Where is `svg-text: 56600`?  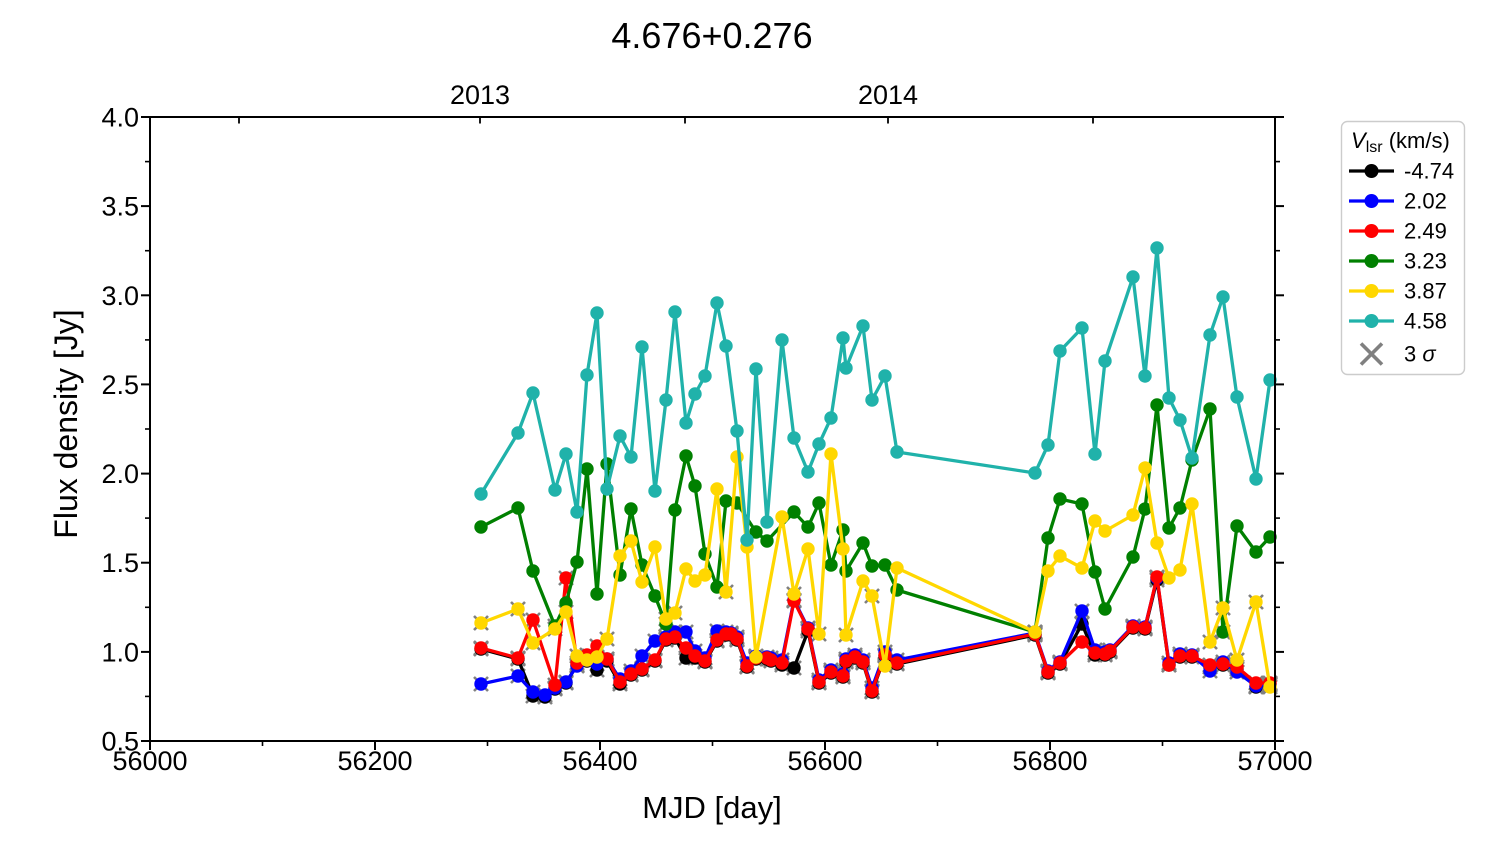 svg-text: 56600 is located at coordinates (824, 761).